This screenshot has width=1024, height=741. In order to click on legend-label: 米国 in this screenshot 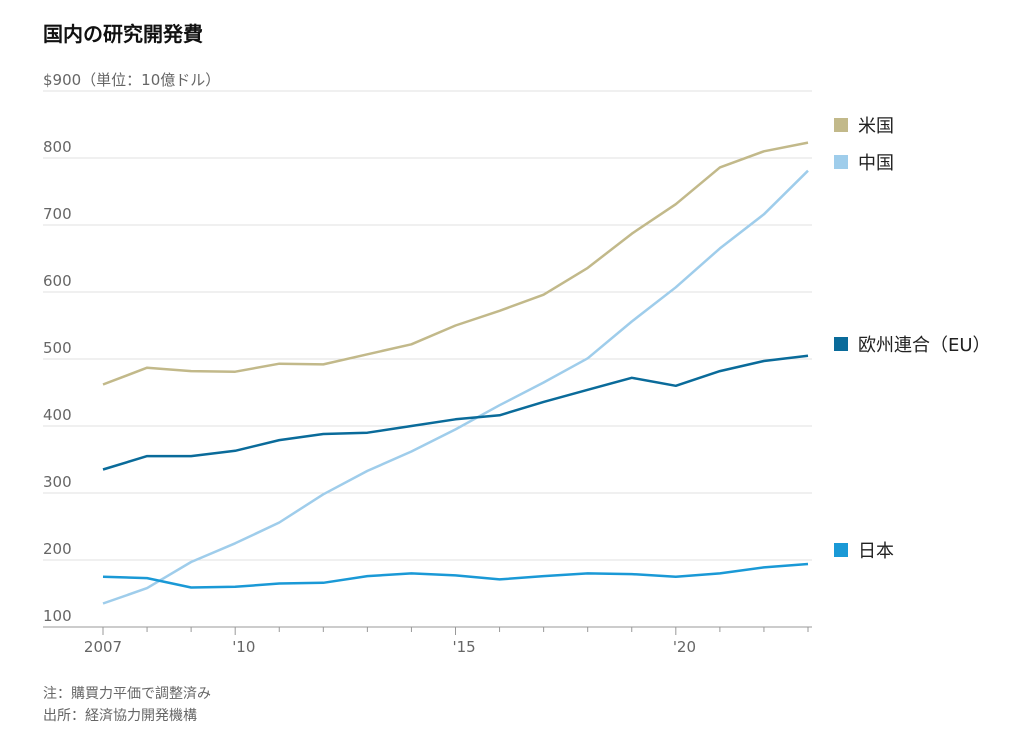, I will do `click(876, 126)`.